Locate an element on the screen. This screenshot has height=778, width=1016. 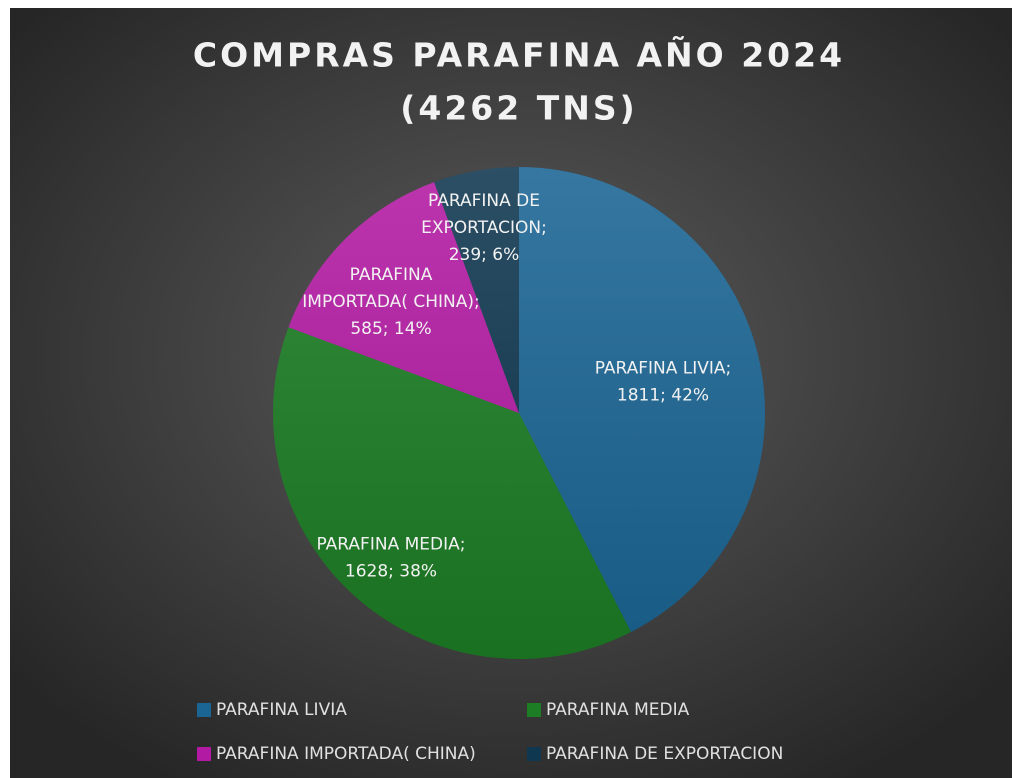
data-label: EXPORTACION; is located at coordinates (484, 228).